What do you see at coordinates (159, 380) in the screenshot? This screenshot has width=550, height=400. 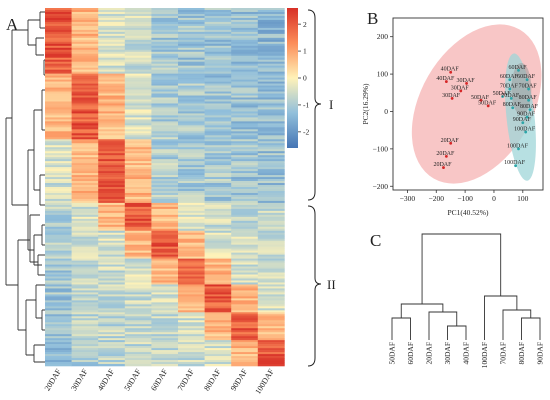 I see `heatmap-column-label: 60DAF` at bounding box center [159, 380].